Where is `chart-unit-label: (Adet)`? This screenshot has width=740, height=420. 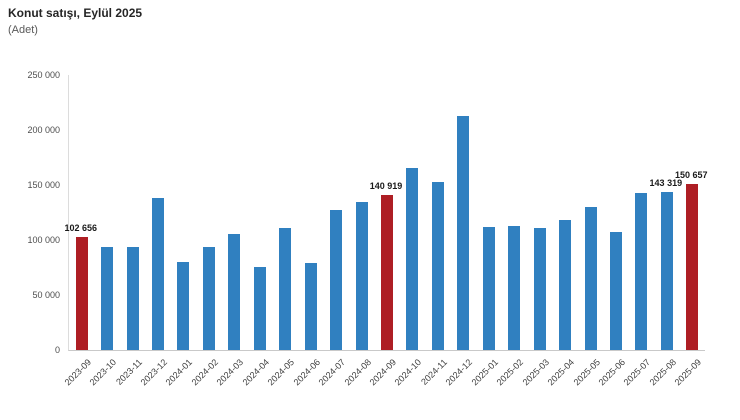
chart-unit-label: (Adet) is located at coordinates (23, 30).